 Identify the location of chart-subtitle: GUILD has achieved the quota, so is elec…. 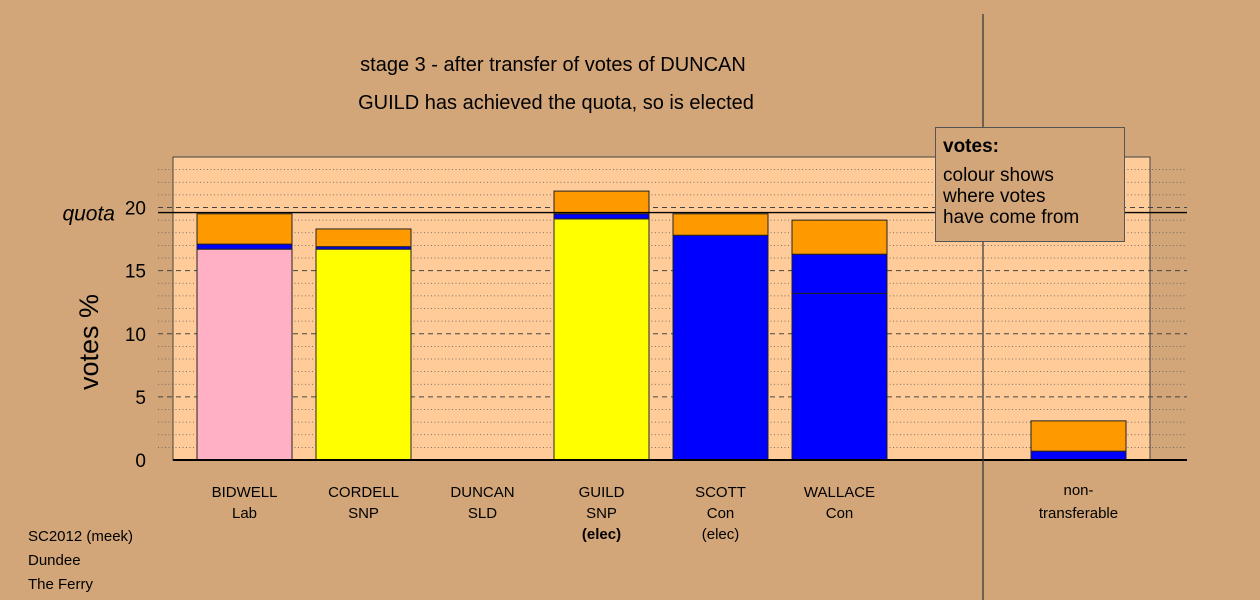
(556, 103).